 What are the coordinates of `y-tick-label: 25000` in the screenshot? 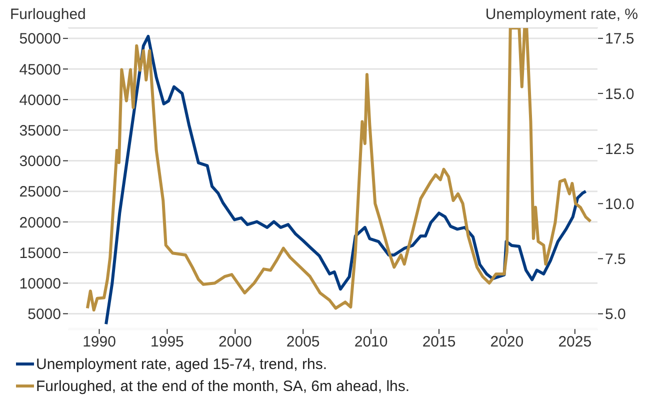 It's located at (40, 192).